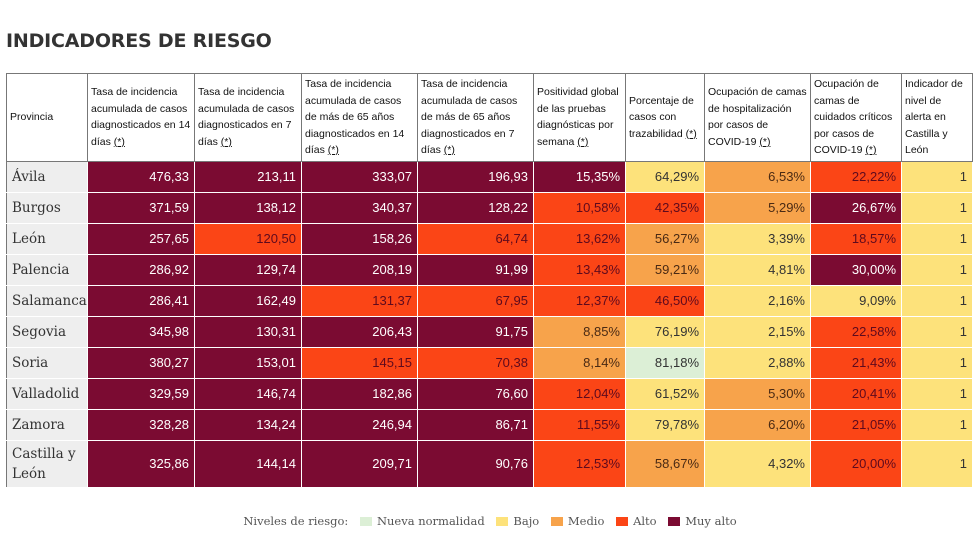 The image size is (980, 550). What do you see at coordinates (757, 207) in the screenshot?
I see `value-cell: 5,29%` at bounding box center [757, 207].